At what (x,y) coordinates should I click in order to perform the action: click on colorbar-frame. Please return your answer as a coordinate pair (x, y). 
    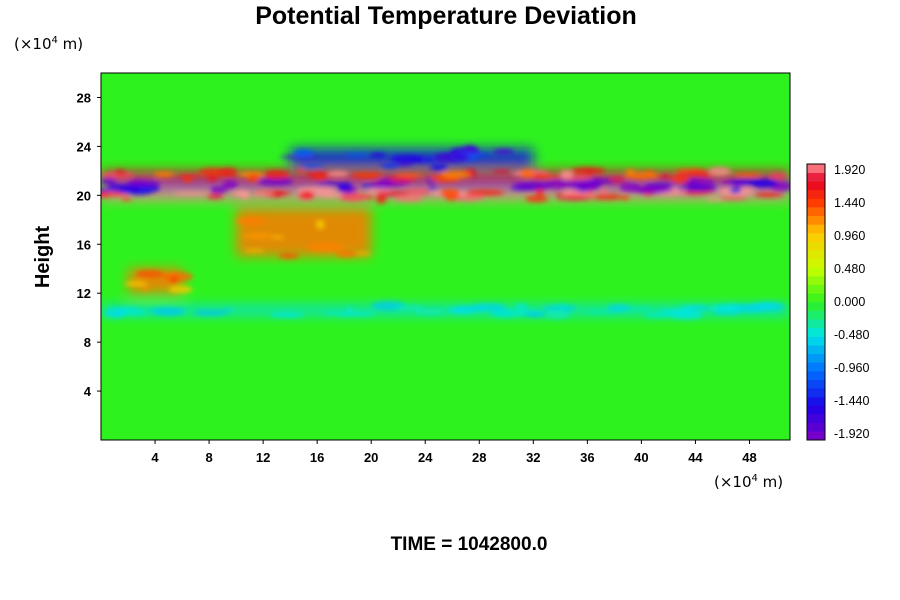
    Looking at the image, I should click on (816, 302).